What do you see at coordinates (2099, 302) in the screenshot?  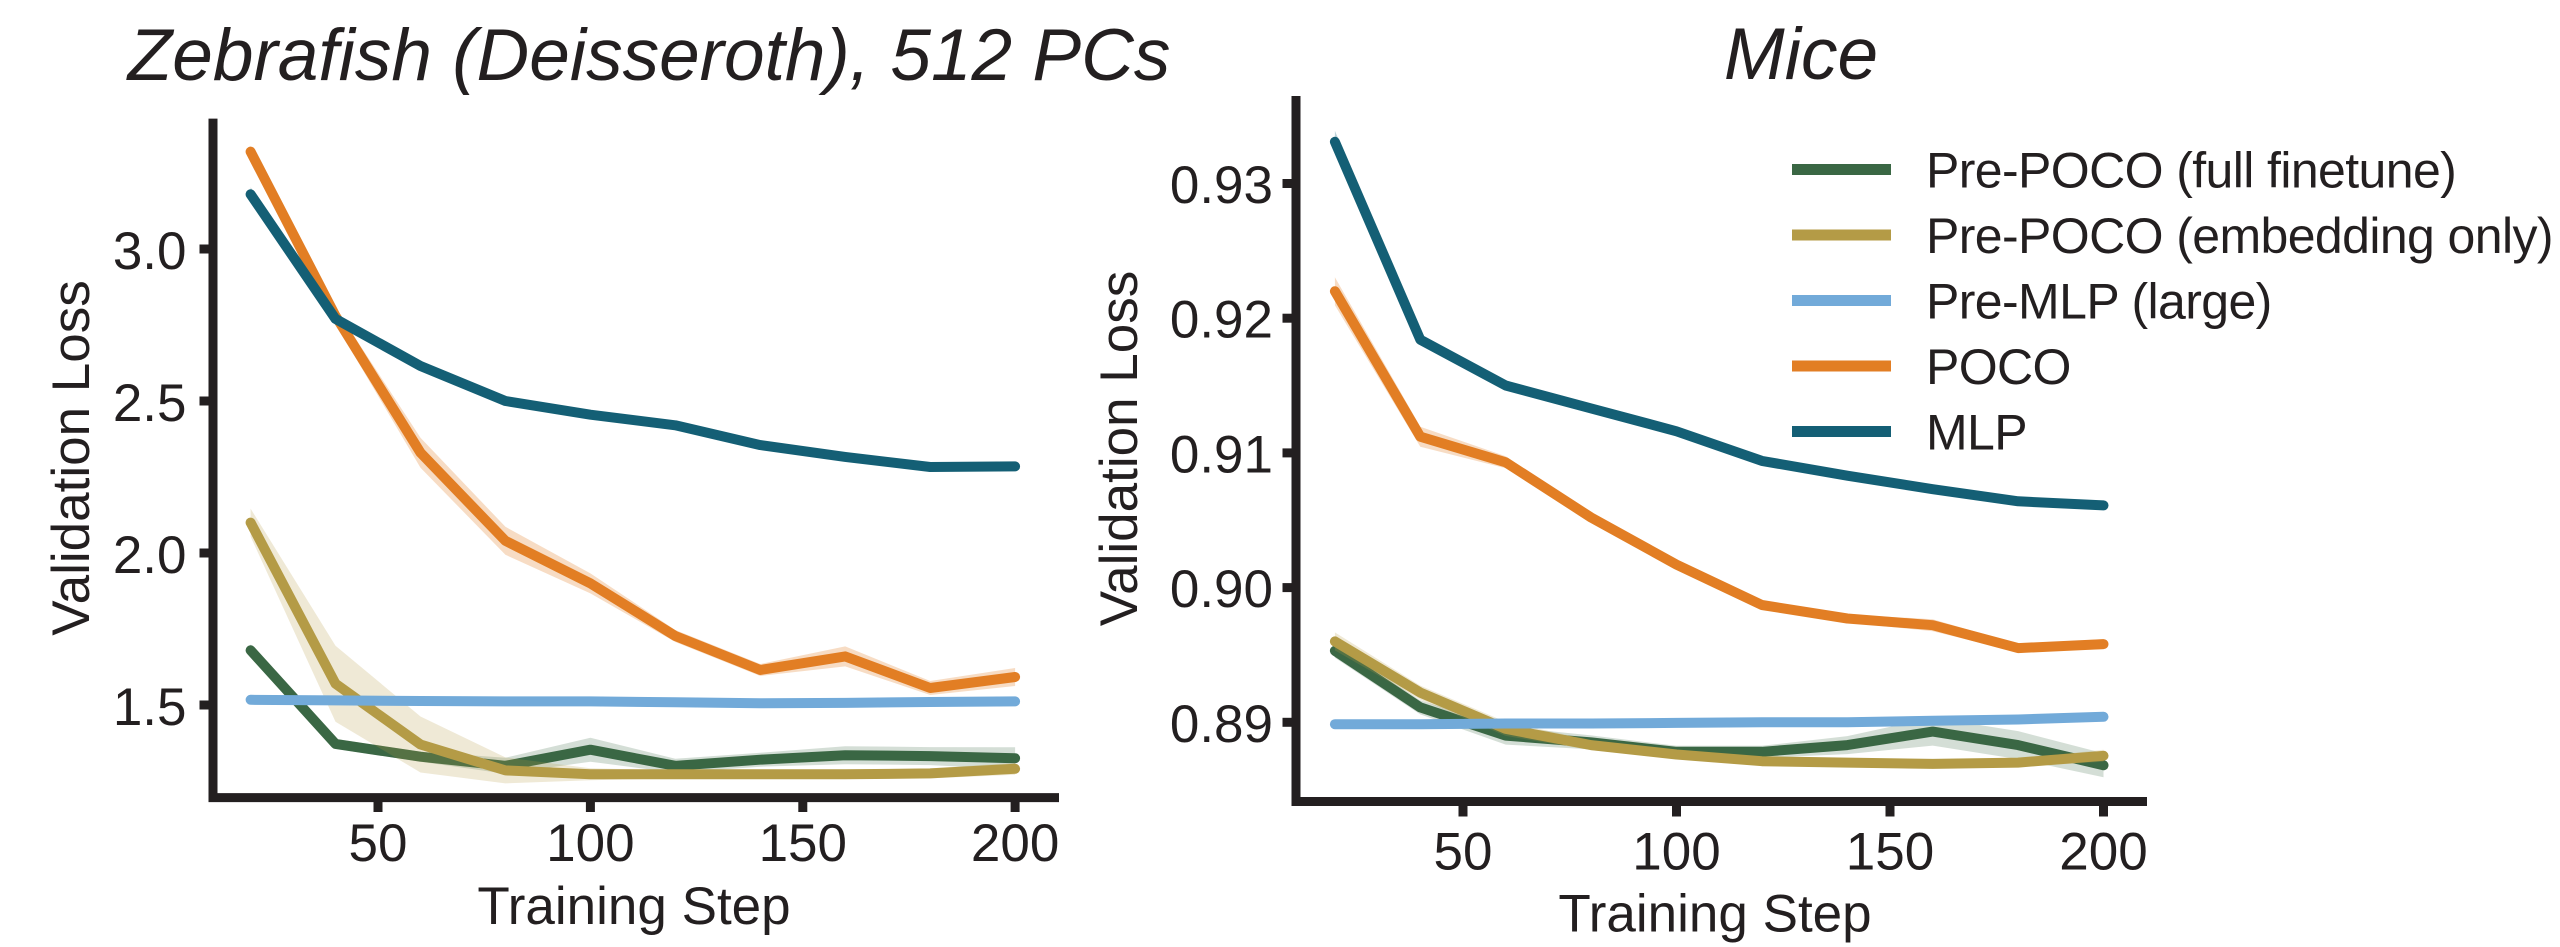 I see `svg-text: Pre-MLP (large)` at bounding box center [2099, 302].